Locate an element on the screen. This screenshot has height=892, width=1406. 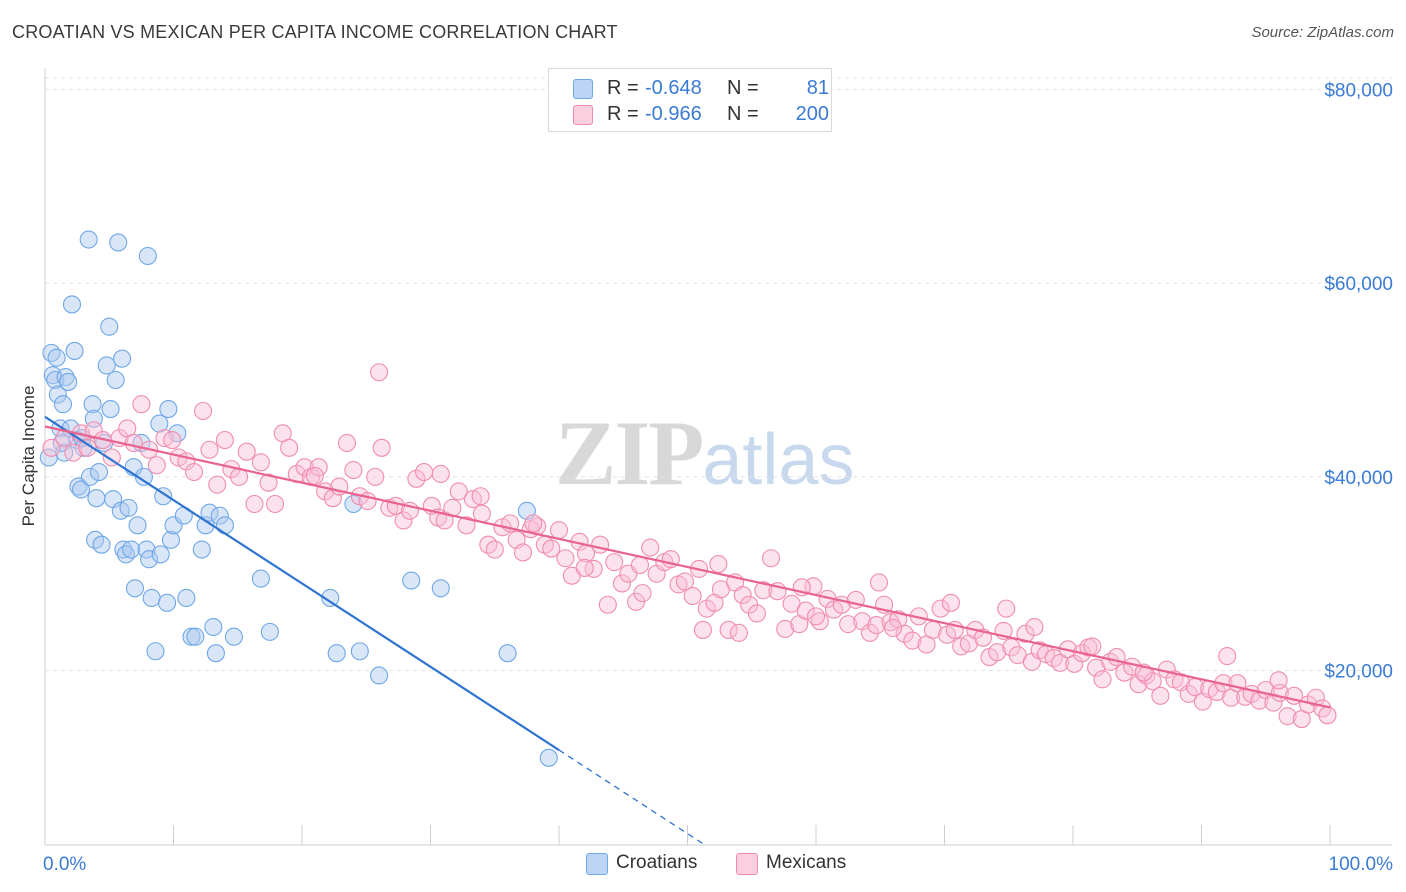
legend-n-value: 200 is located at coordinates (812, 114).